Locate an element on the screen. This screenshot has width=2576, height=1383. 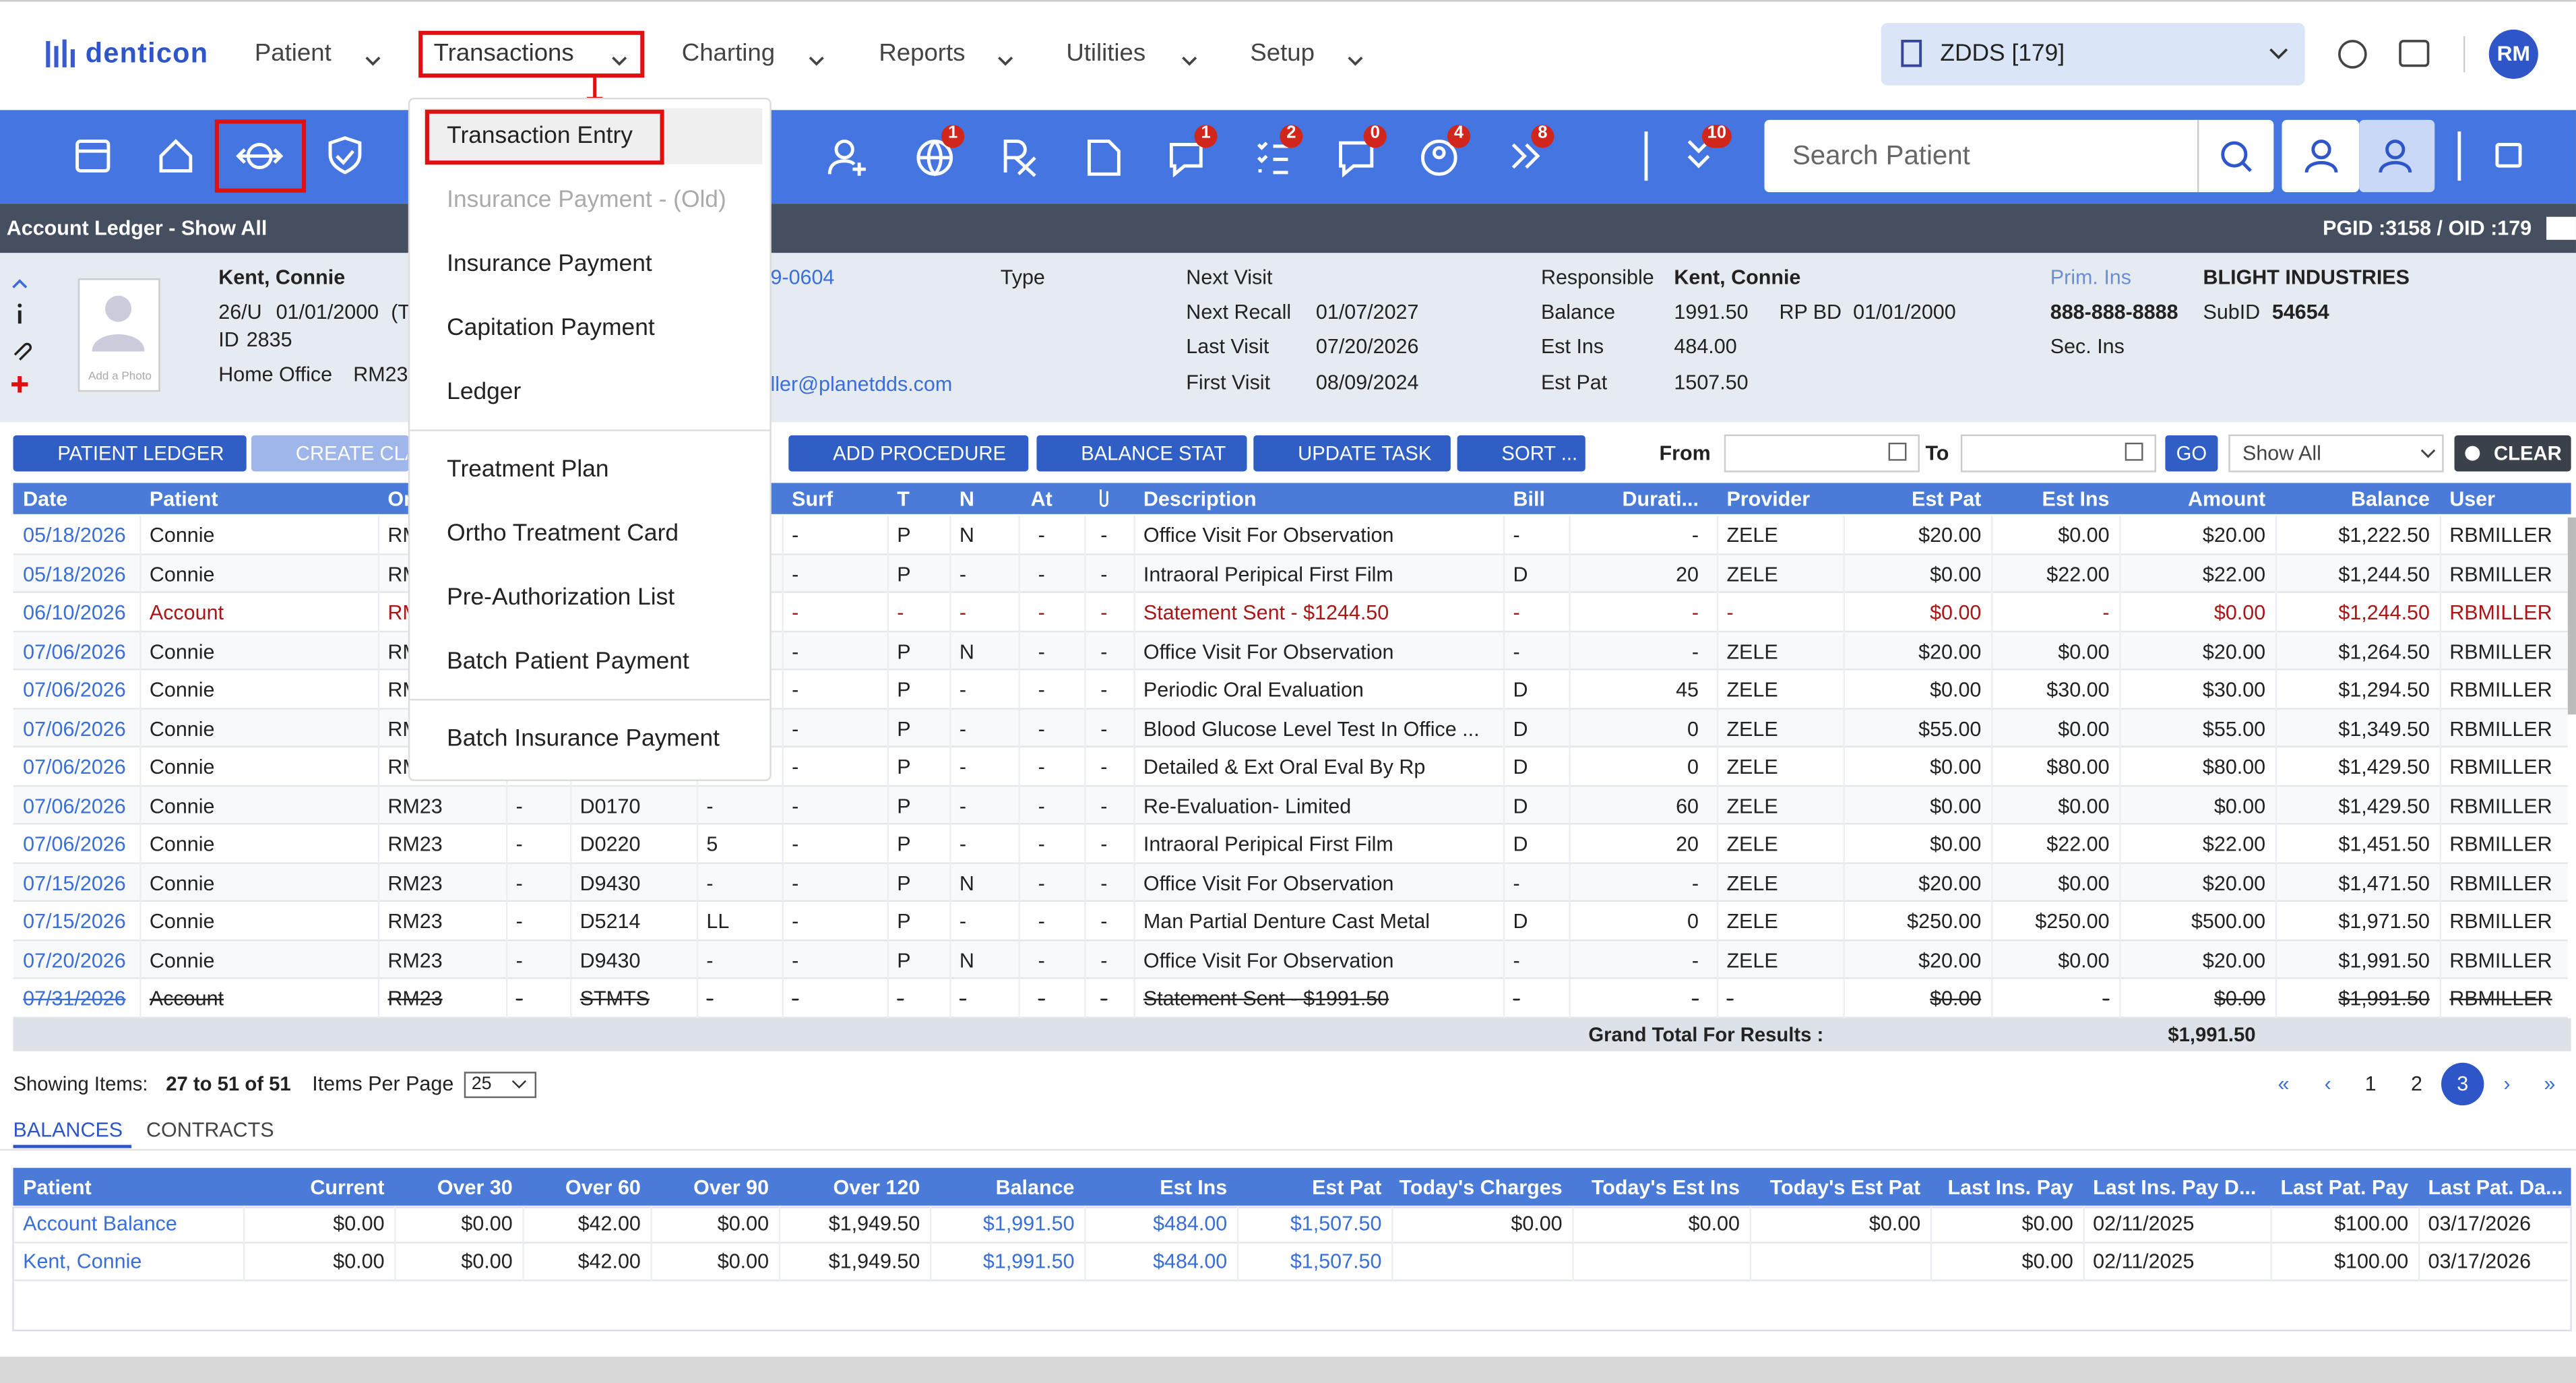
page-link: » is located at coordinates (2550, 1084).